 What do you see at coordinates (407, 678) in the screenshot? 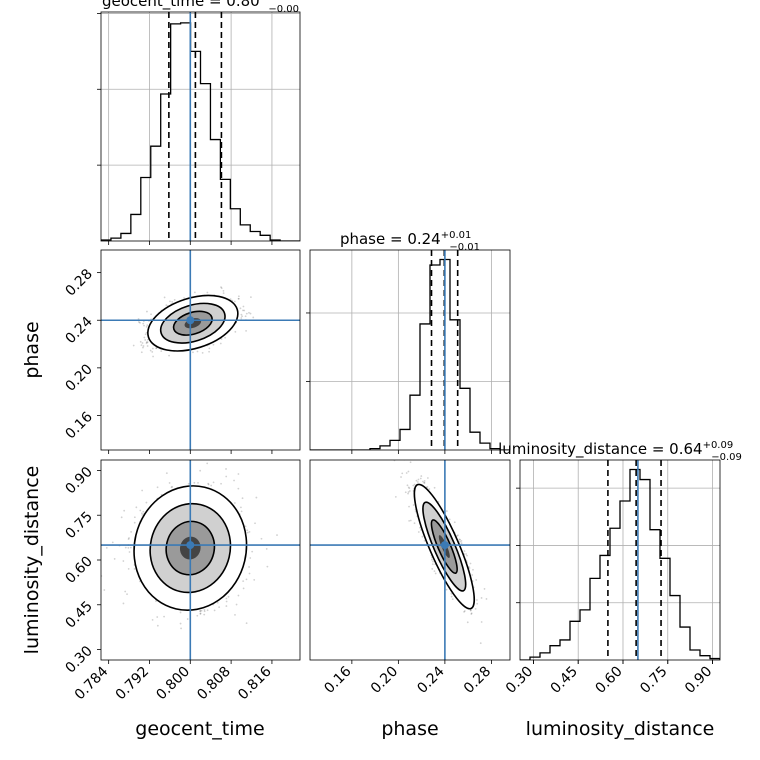
I see `phase-x-axis-ticks: 0.16 0.20 0.24 0.28` at bounding box center [407, 678].